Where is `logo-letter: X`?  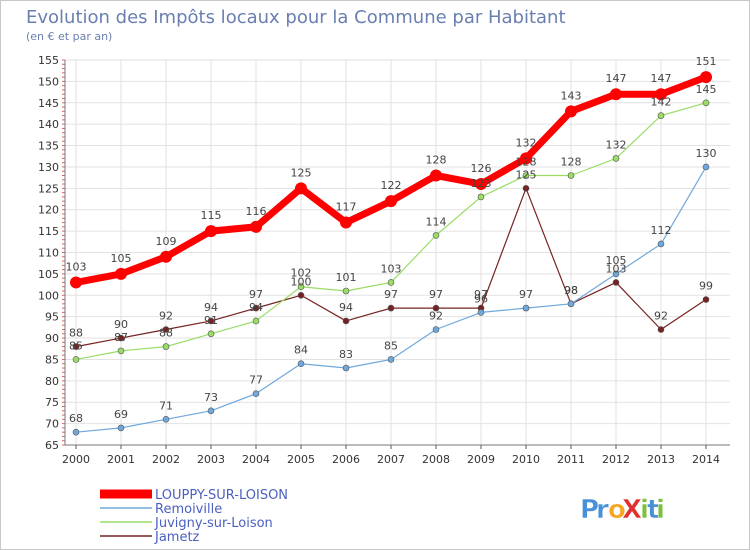 logo-letter: X is located at coordinates (632, 510).